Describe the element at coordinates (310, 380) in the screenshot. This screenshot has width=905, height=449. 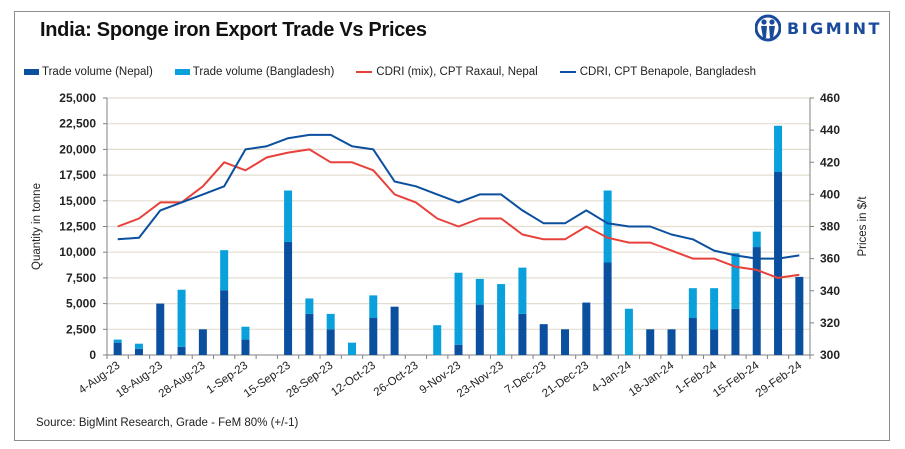
I see `x-tick-label: 28-Sep-23` at that location.